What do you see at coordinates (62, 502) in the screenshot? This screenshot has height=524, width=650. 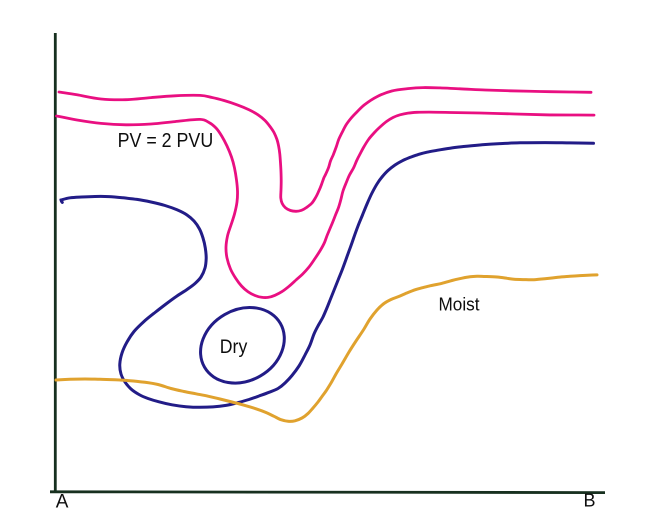 I see `svg-text: A` at bounding box center [62, 502].